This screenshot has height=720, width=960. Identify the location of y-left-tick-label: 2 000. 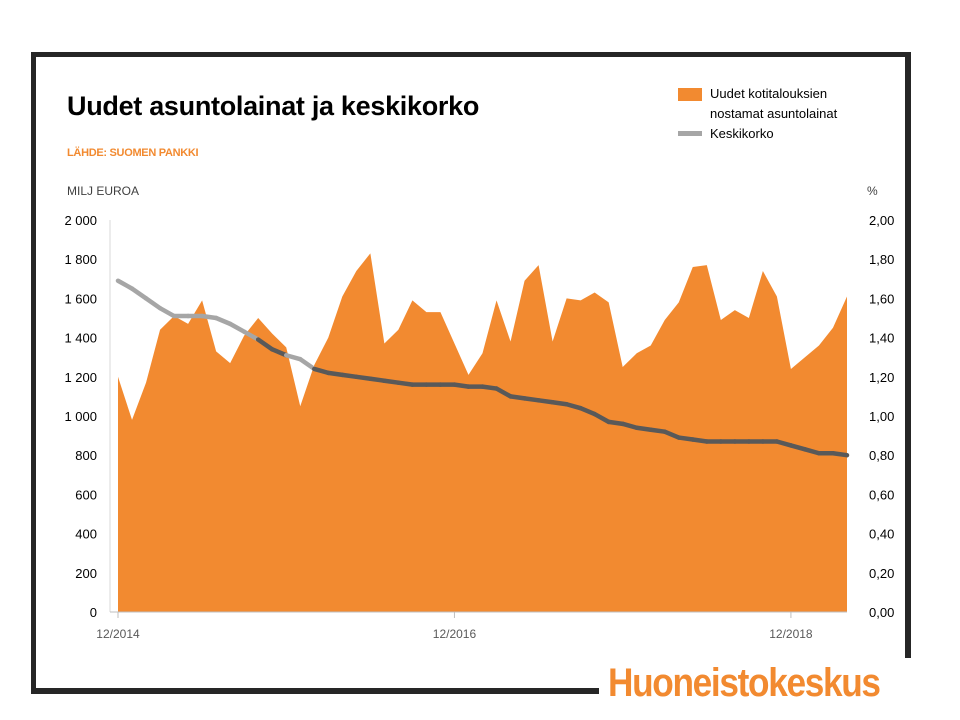
(80, 220).